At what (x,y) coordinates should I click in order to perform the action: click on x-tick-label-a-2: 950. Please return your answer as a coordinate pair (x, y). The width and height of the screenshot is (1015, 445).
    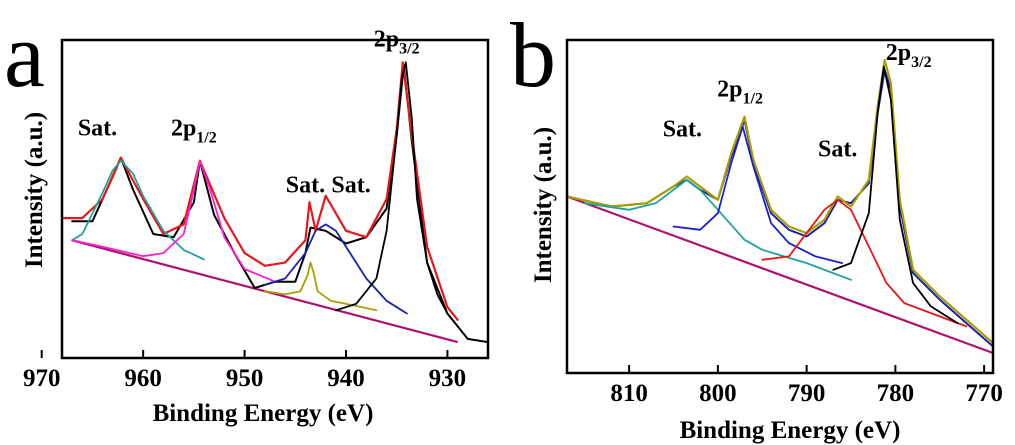
    Looking at the image, I should click on (245, 378).